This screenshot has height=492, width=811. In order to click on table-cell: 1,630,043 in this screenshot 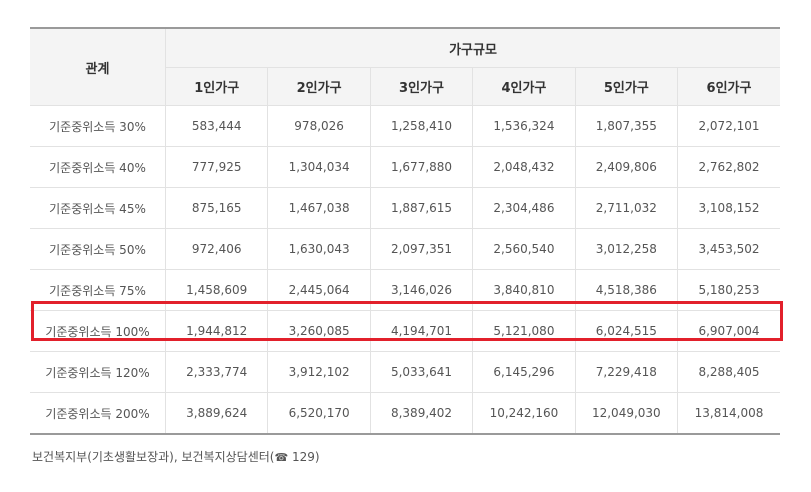, I will do `click(319, 249)`.